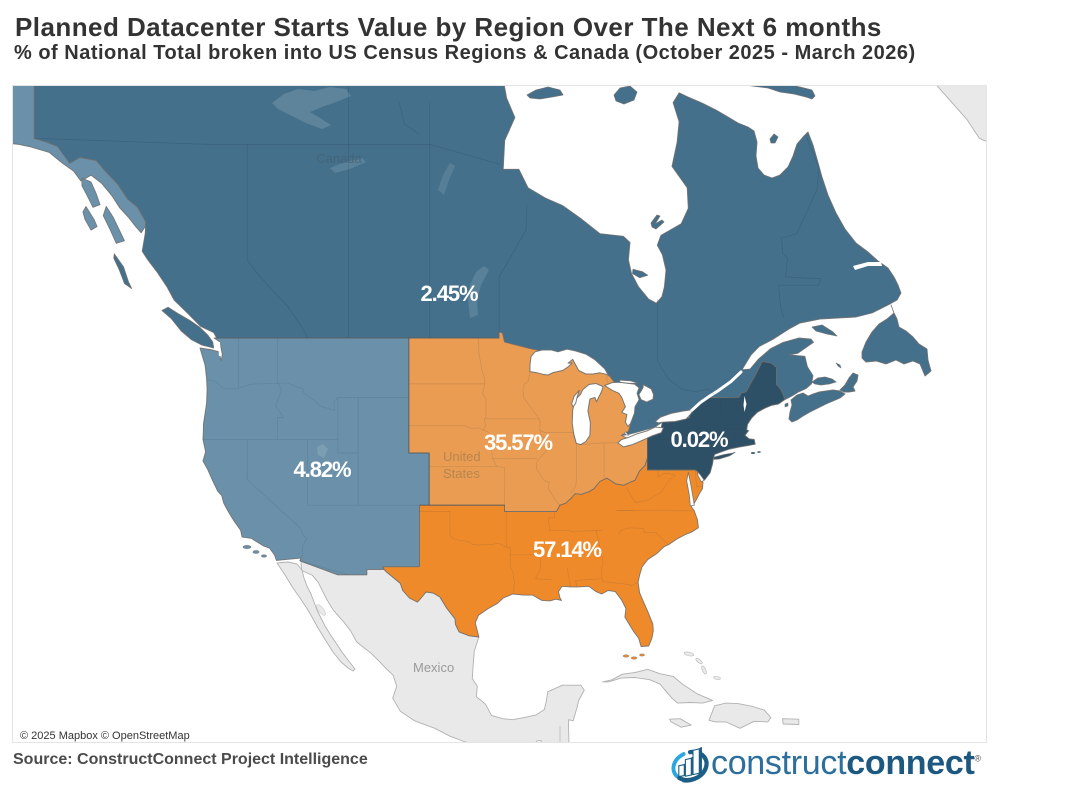 The image size is (1076, 794). Describe the element at coordinates (322, 469) in the screenshot. I see `svg-text: 4.82%` at that location.